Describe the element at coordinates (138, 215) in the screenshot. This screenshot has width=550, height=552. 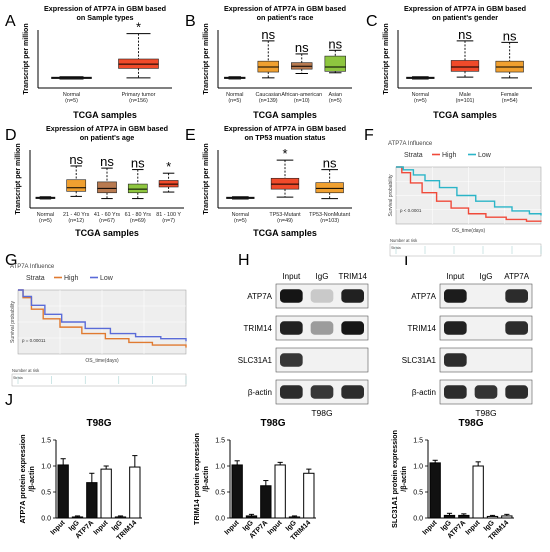
I see `x-tick-label: 61 - 80 Yrs` at that location.